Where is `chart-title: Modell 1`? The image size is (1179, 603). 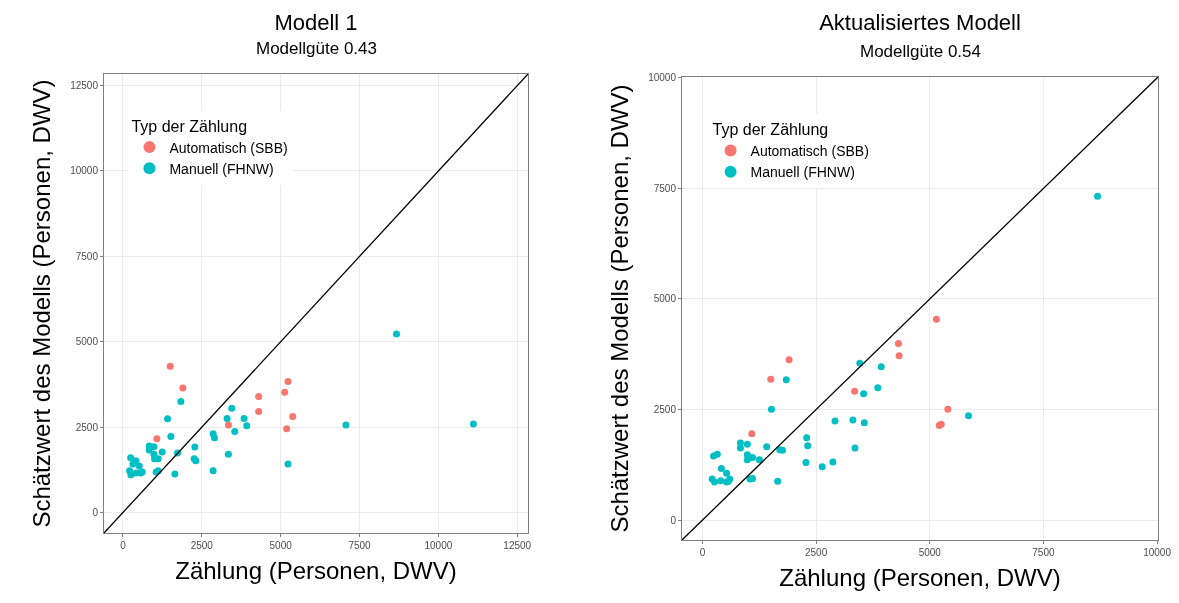 chart-title: Modell 1 is located at coordinates (316, 23).